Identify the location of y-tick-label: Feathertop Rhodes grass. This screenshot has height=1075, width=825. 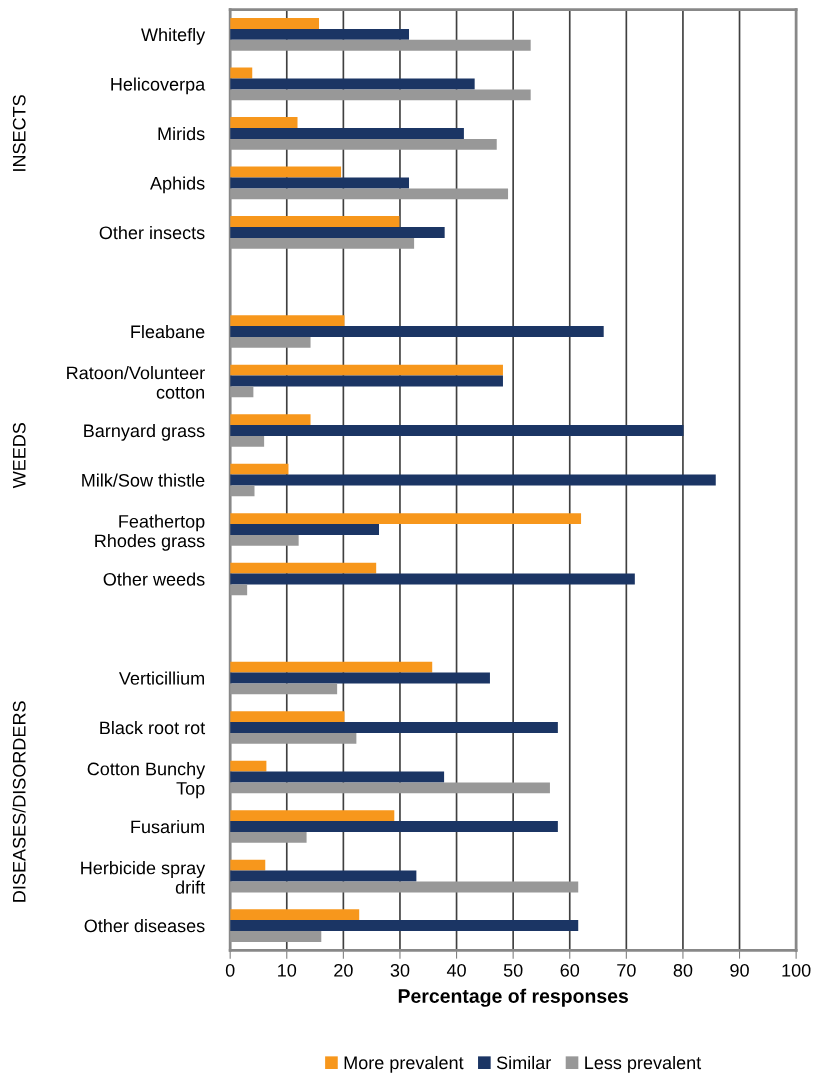
(150, 532).